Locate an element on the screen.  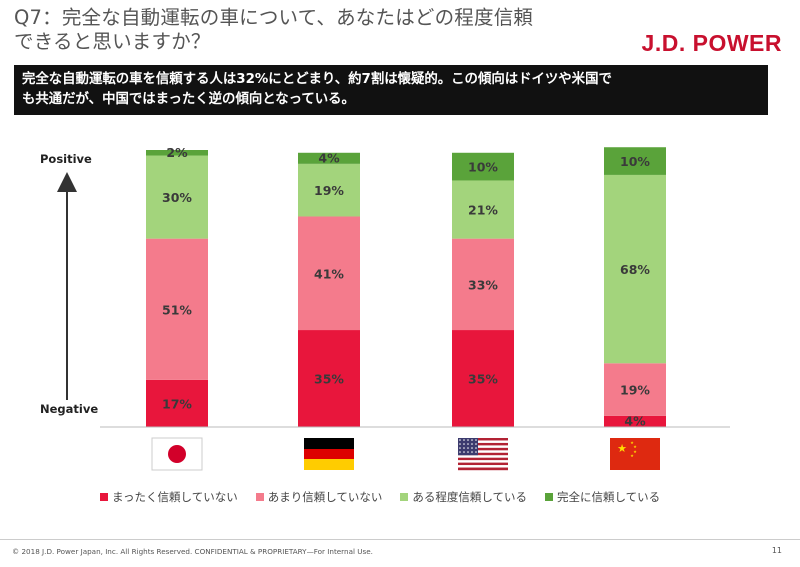
data-label-china-2: 68% is located at coordinates (635, 269).